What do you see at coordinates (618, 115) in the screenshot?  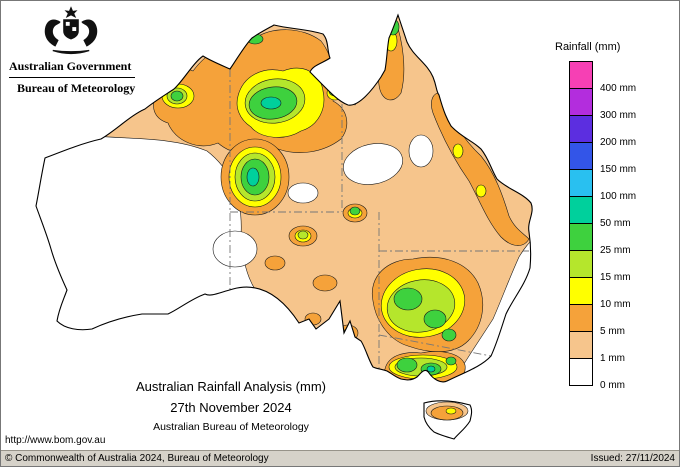 I see `legend-label: 300 mm` at bounding box center [618, 115].